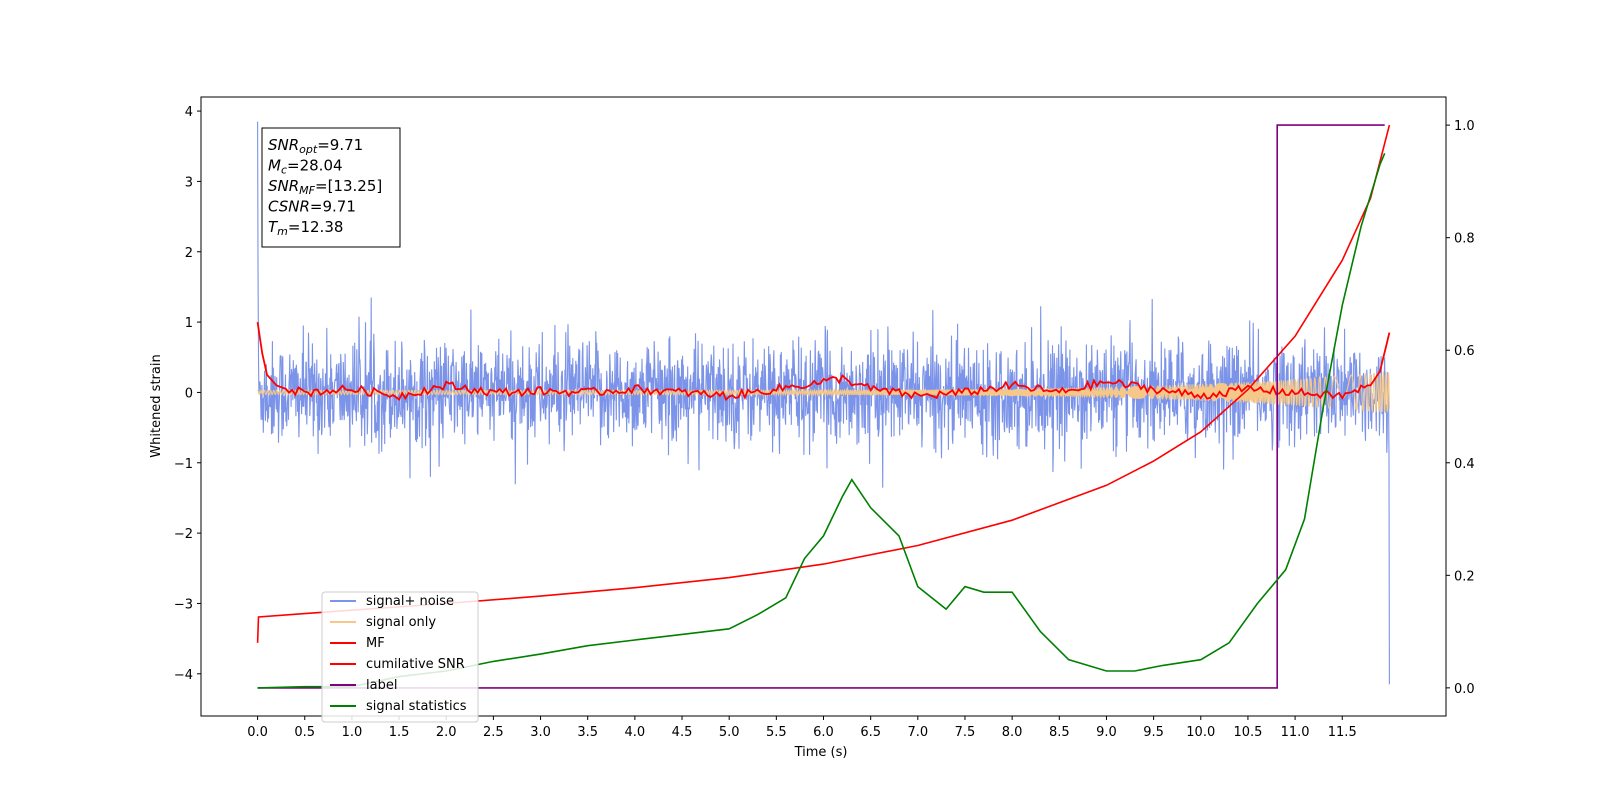 This screenshot has width=1600, height=800. I want to click on y-tick-label: −3, so click(183, 604).